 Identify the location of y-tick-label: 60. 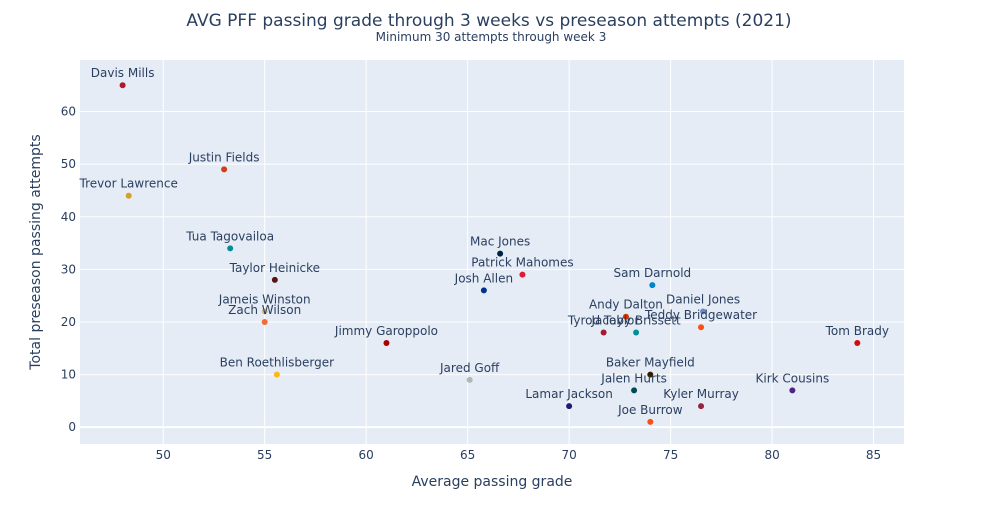
(68, 112).